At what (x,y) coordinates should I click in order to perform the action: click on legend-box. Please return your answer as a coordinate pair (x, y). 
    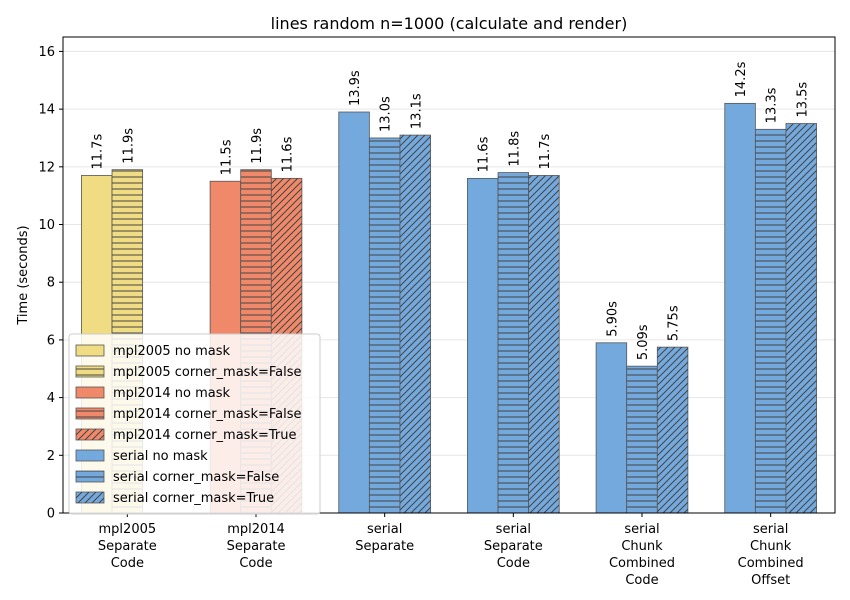
    Looking at the image, I should click on (194, 424).